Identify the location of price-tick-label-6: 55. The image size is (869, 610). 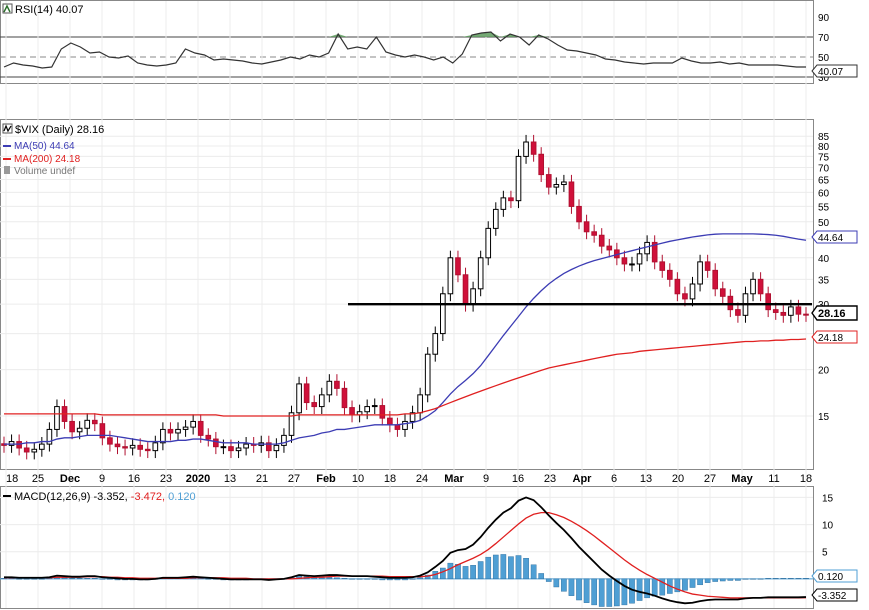
(824, 207).